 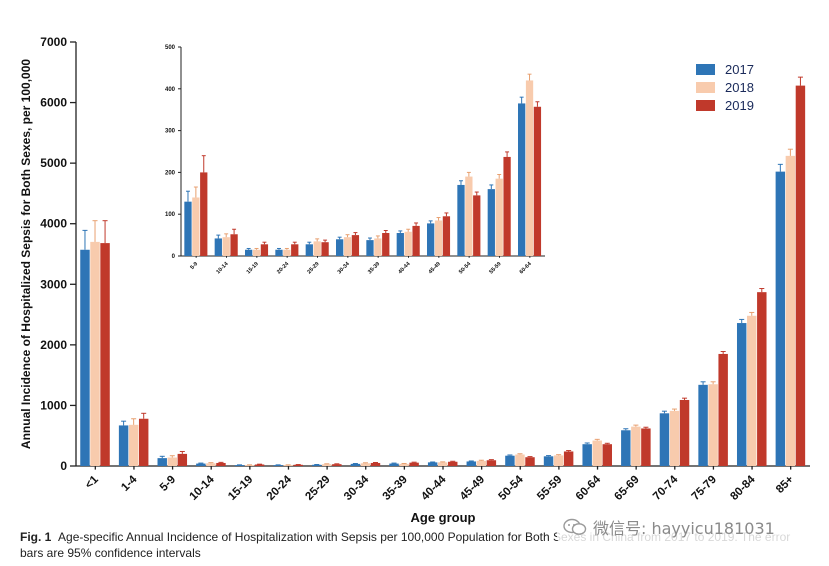 What do you see at coordinates (170, 173) in the screenshot?
I see `y-tick-label: 200` at bounding box center [170, 173].